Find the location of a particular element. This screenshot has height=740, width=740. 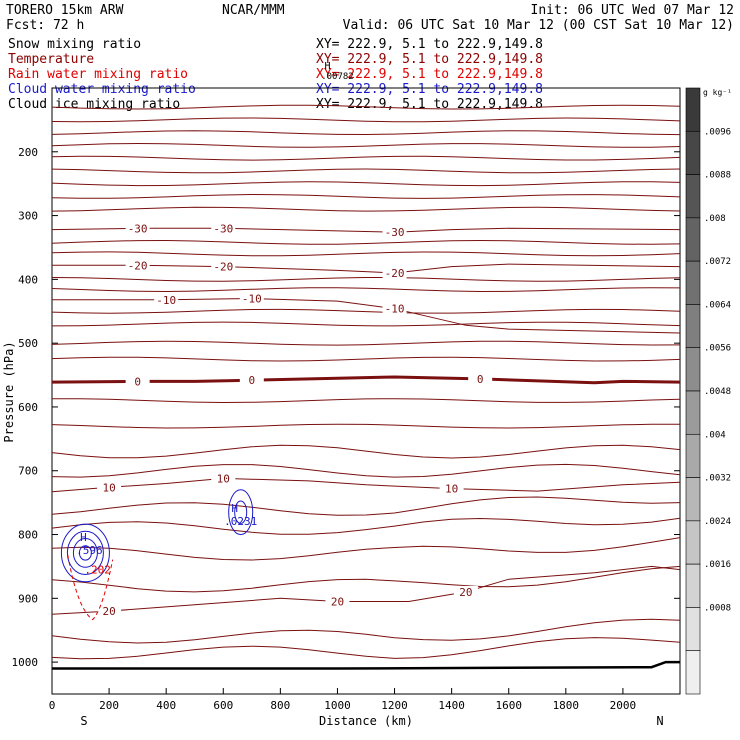

center-title: NCAR/MMM is located at coordinates (253, 10).